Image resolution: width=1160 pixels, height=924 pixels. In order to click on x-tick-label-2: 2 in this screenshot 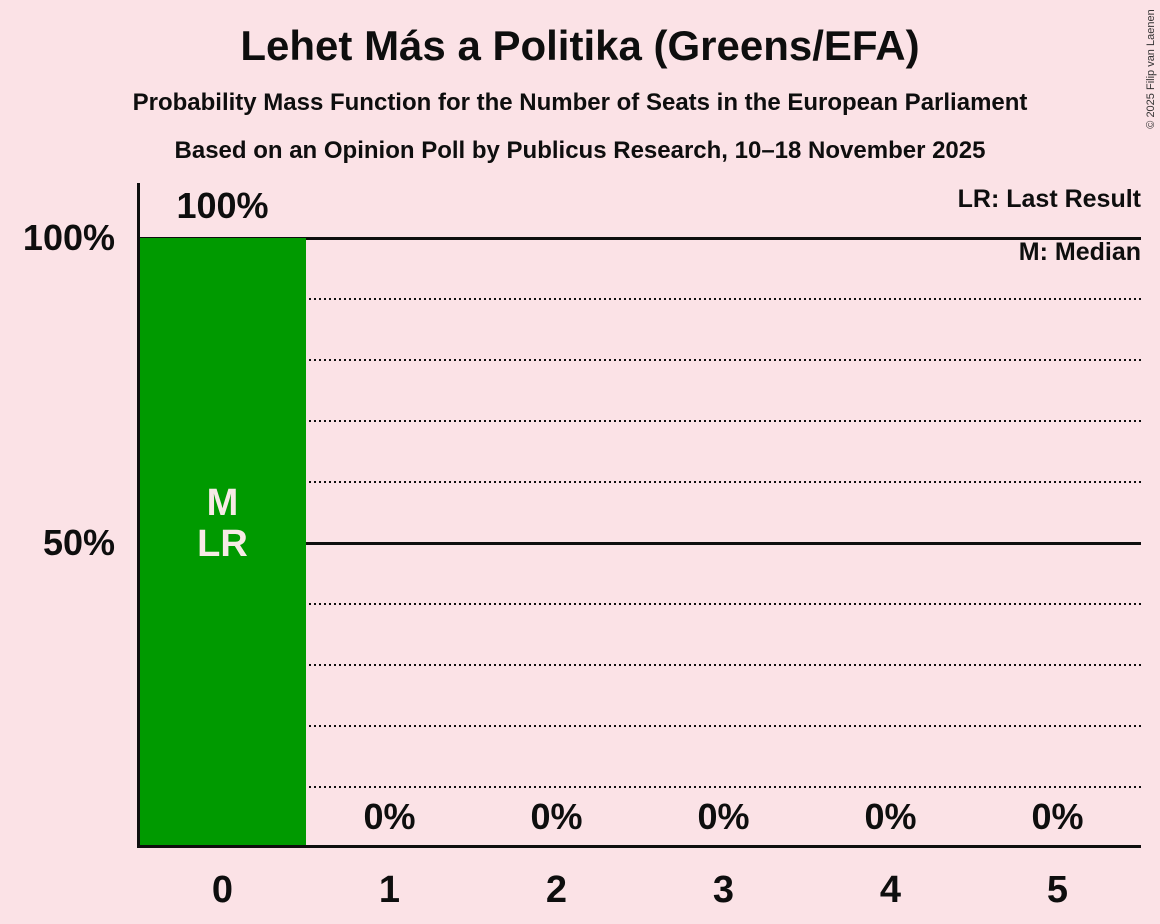, I will do `click(556, 890)`.